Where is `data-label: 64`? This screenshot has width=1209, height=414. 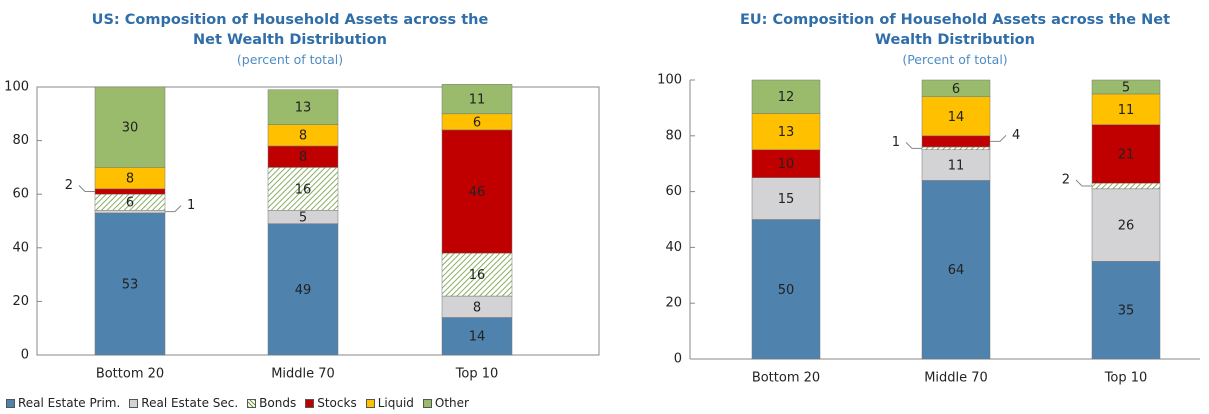 data-label: 64 is located at coordinates (956, 270).